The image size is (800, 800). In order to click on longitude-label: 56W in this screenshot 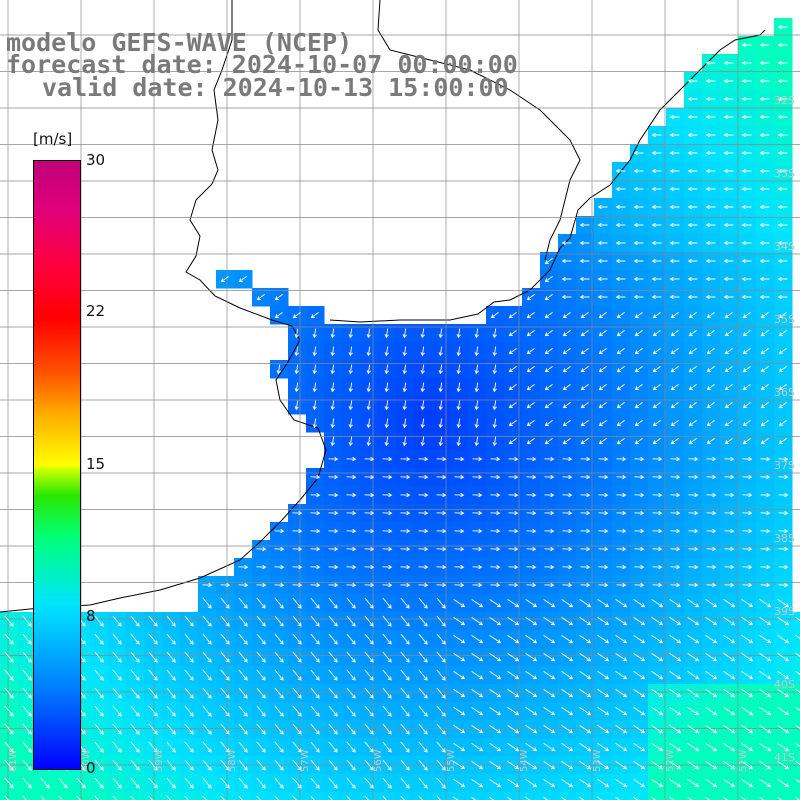, I will do `click(378, 760)`.